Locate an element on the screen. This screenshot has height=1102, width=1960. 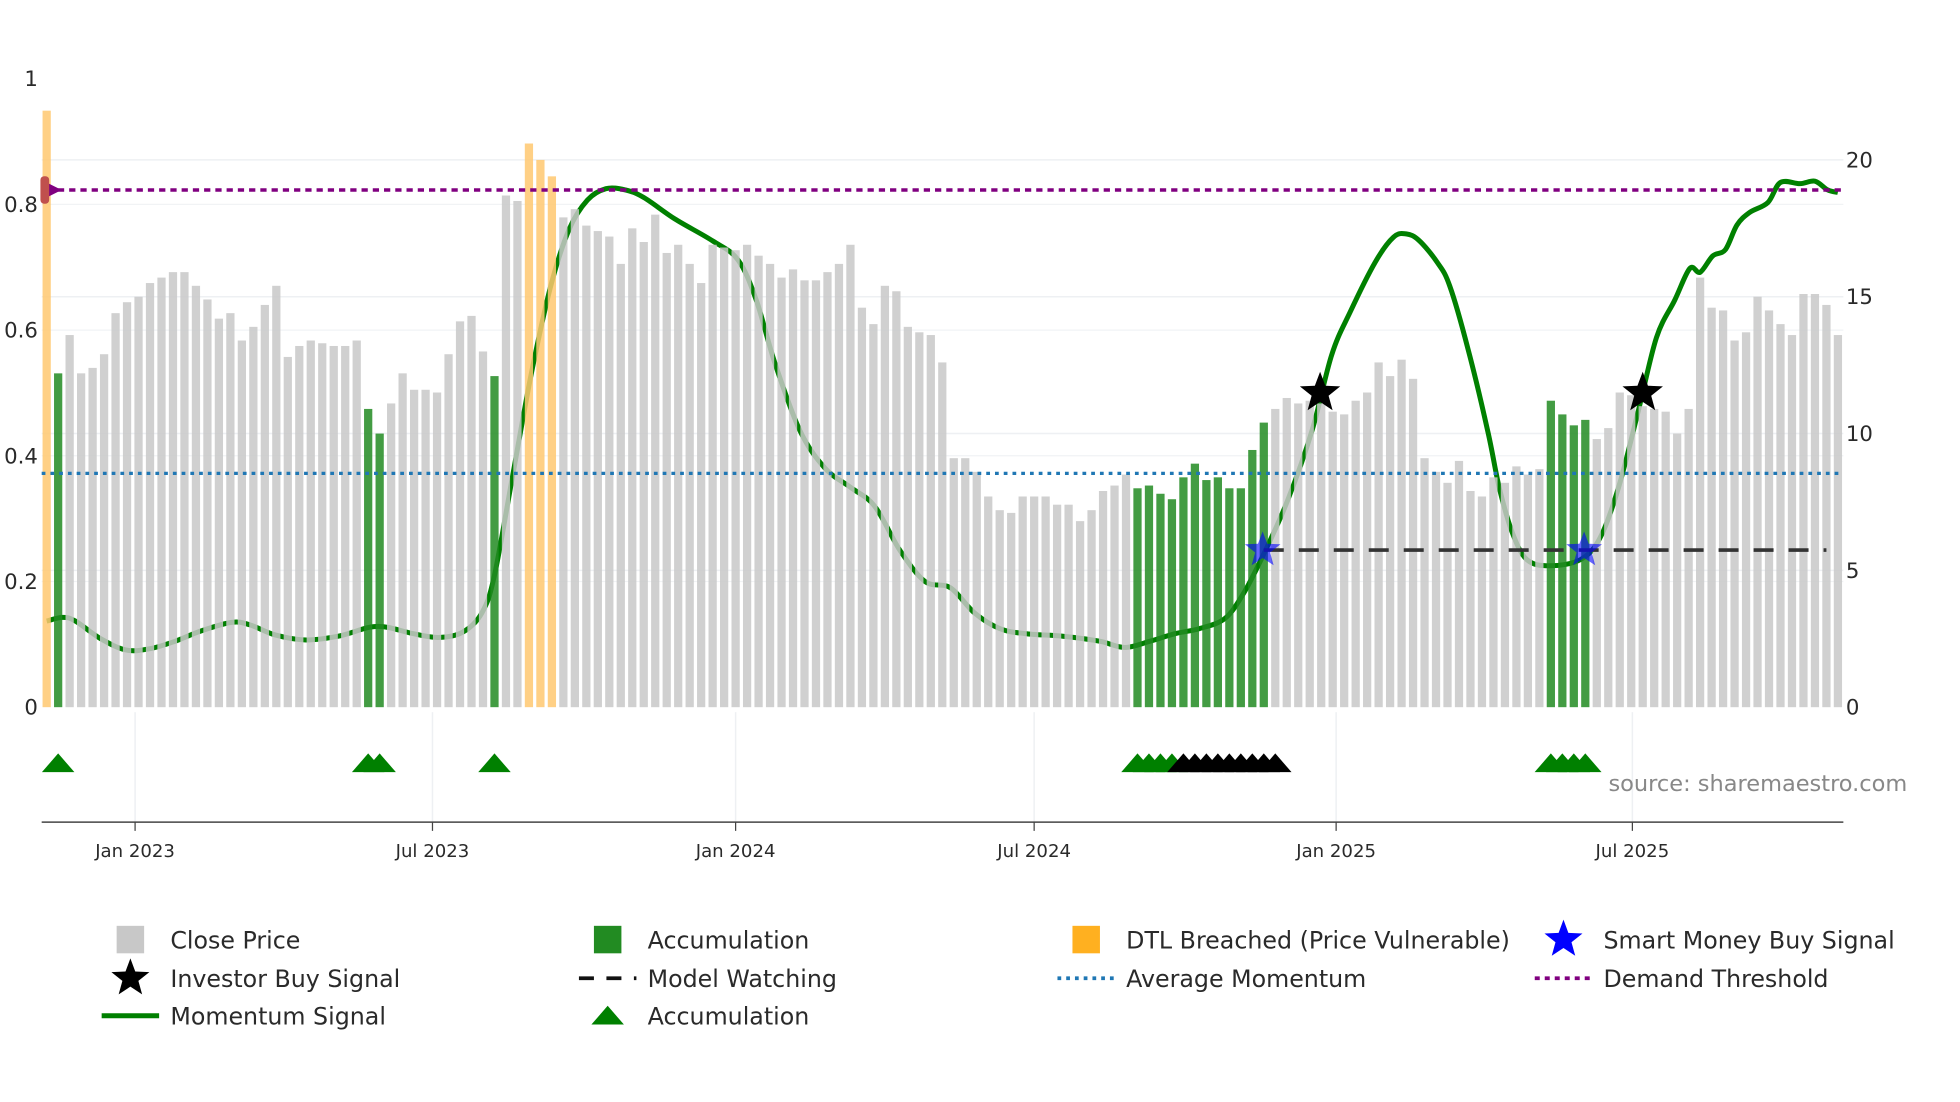
legend-item: Model Watching is located at coordinates (707, 979).